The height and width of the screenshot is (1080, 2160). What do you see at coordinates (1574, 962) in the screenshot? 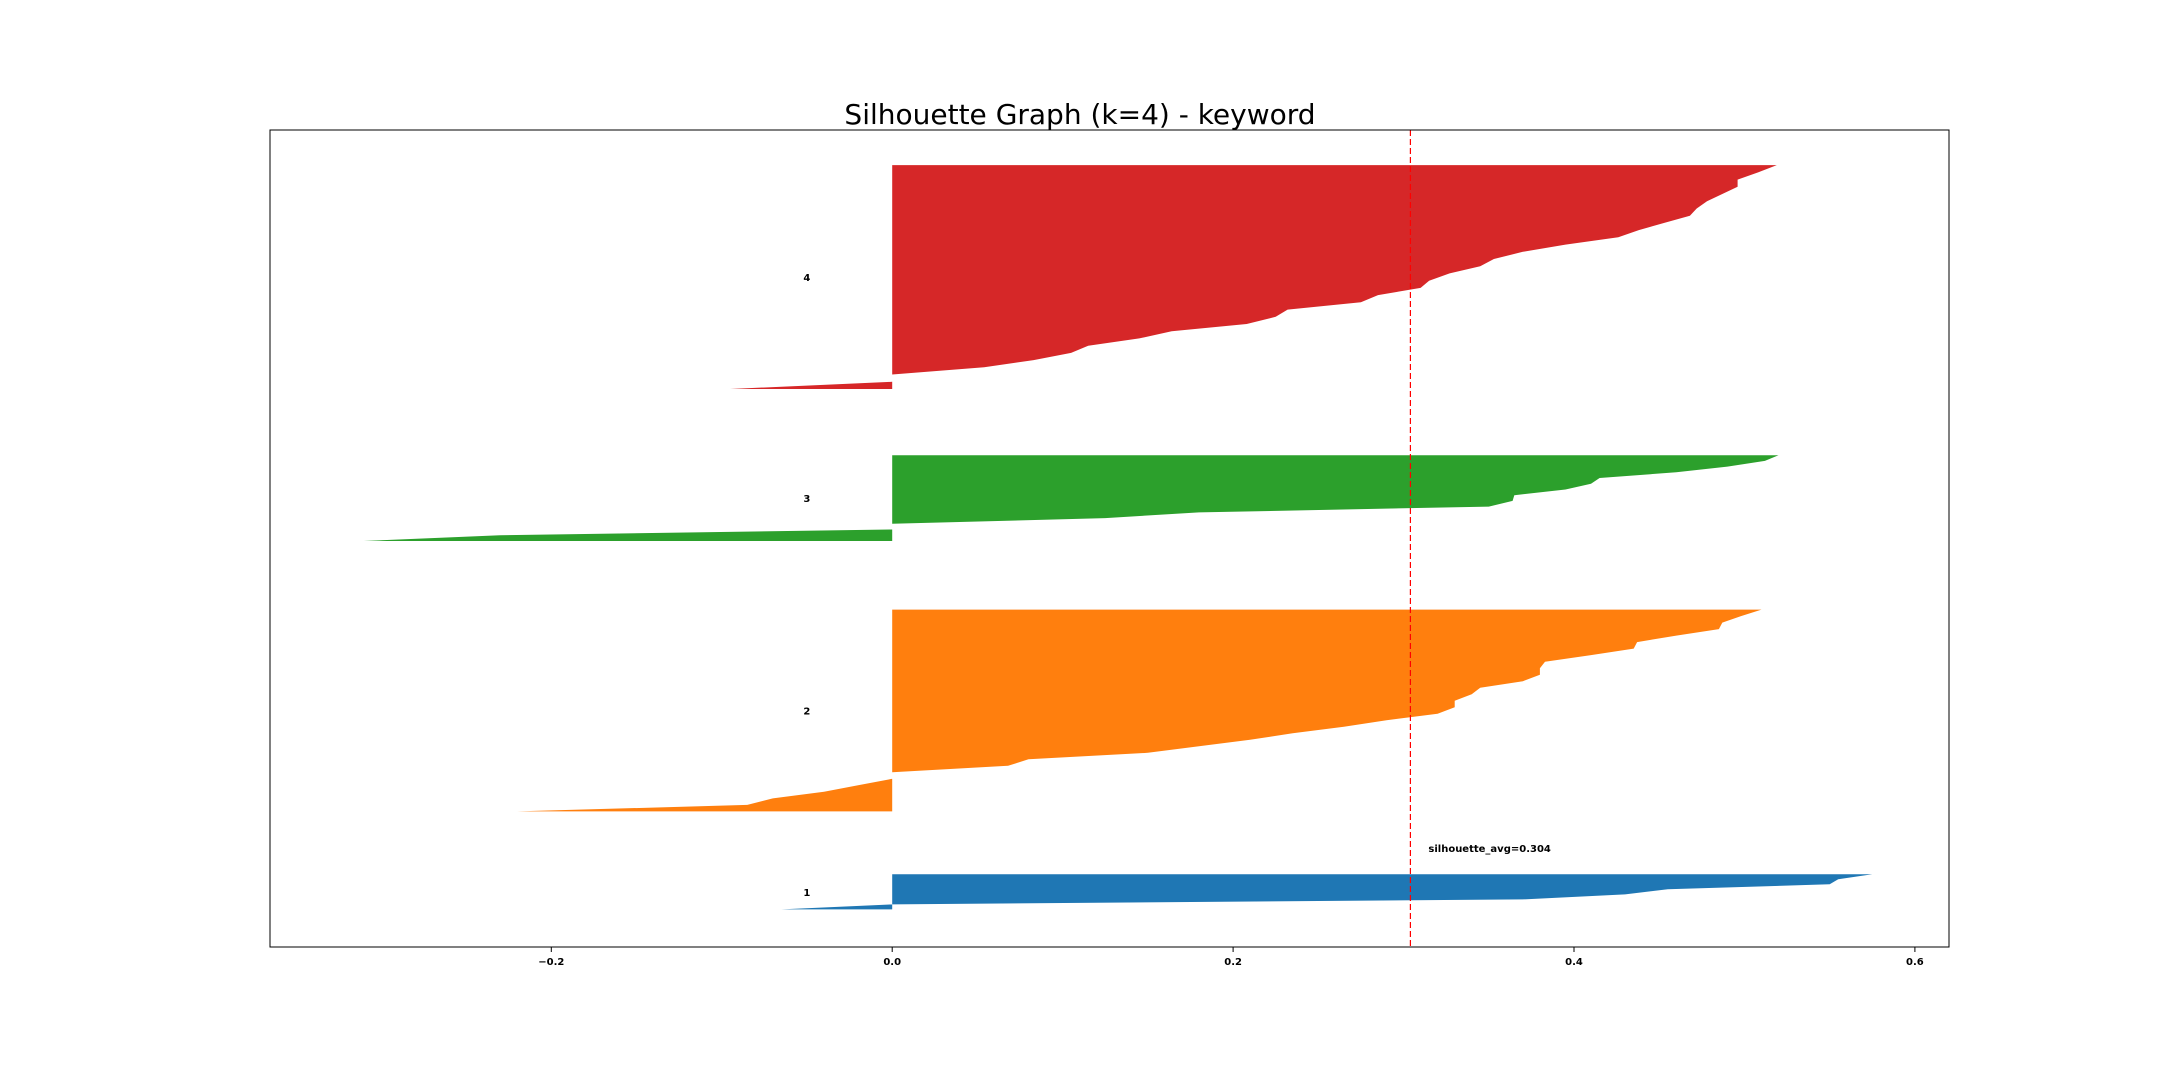
I see `x-tick-label: 0.4` at bounding box center [1574, 962].